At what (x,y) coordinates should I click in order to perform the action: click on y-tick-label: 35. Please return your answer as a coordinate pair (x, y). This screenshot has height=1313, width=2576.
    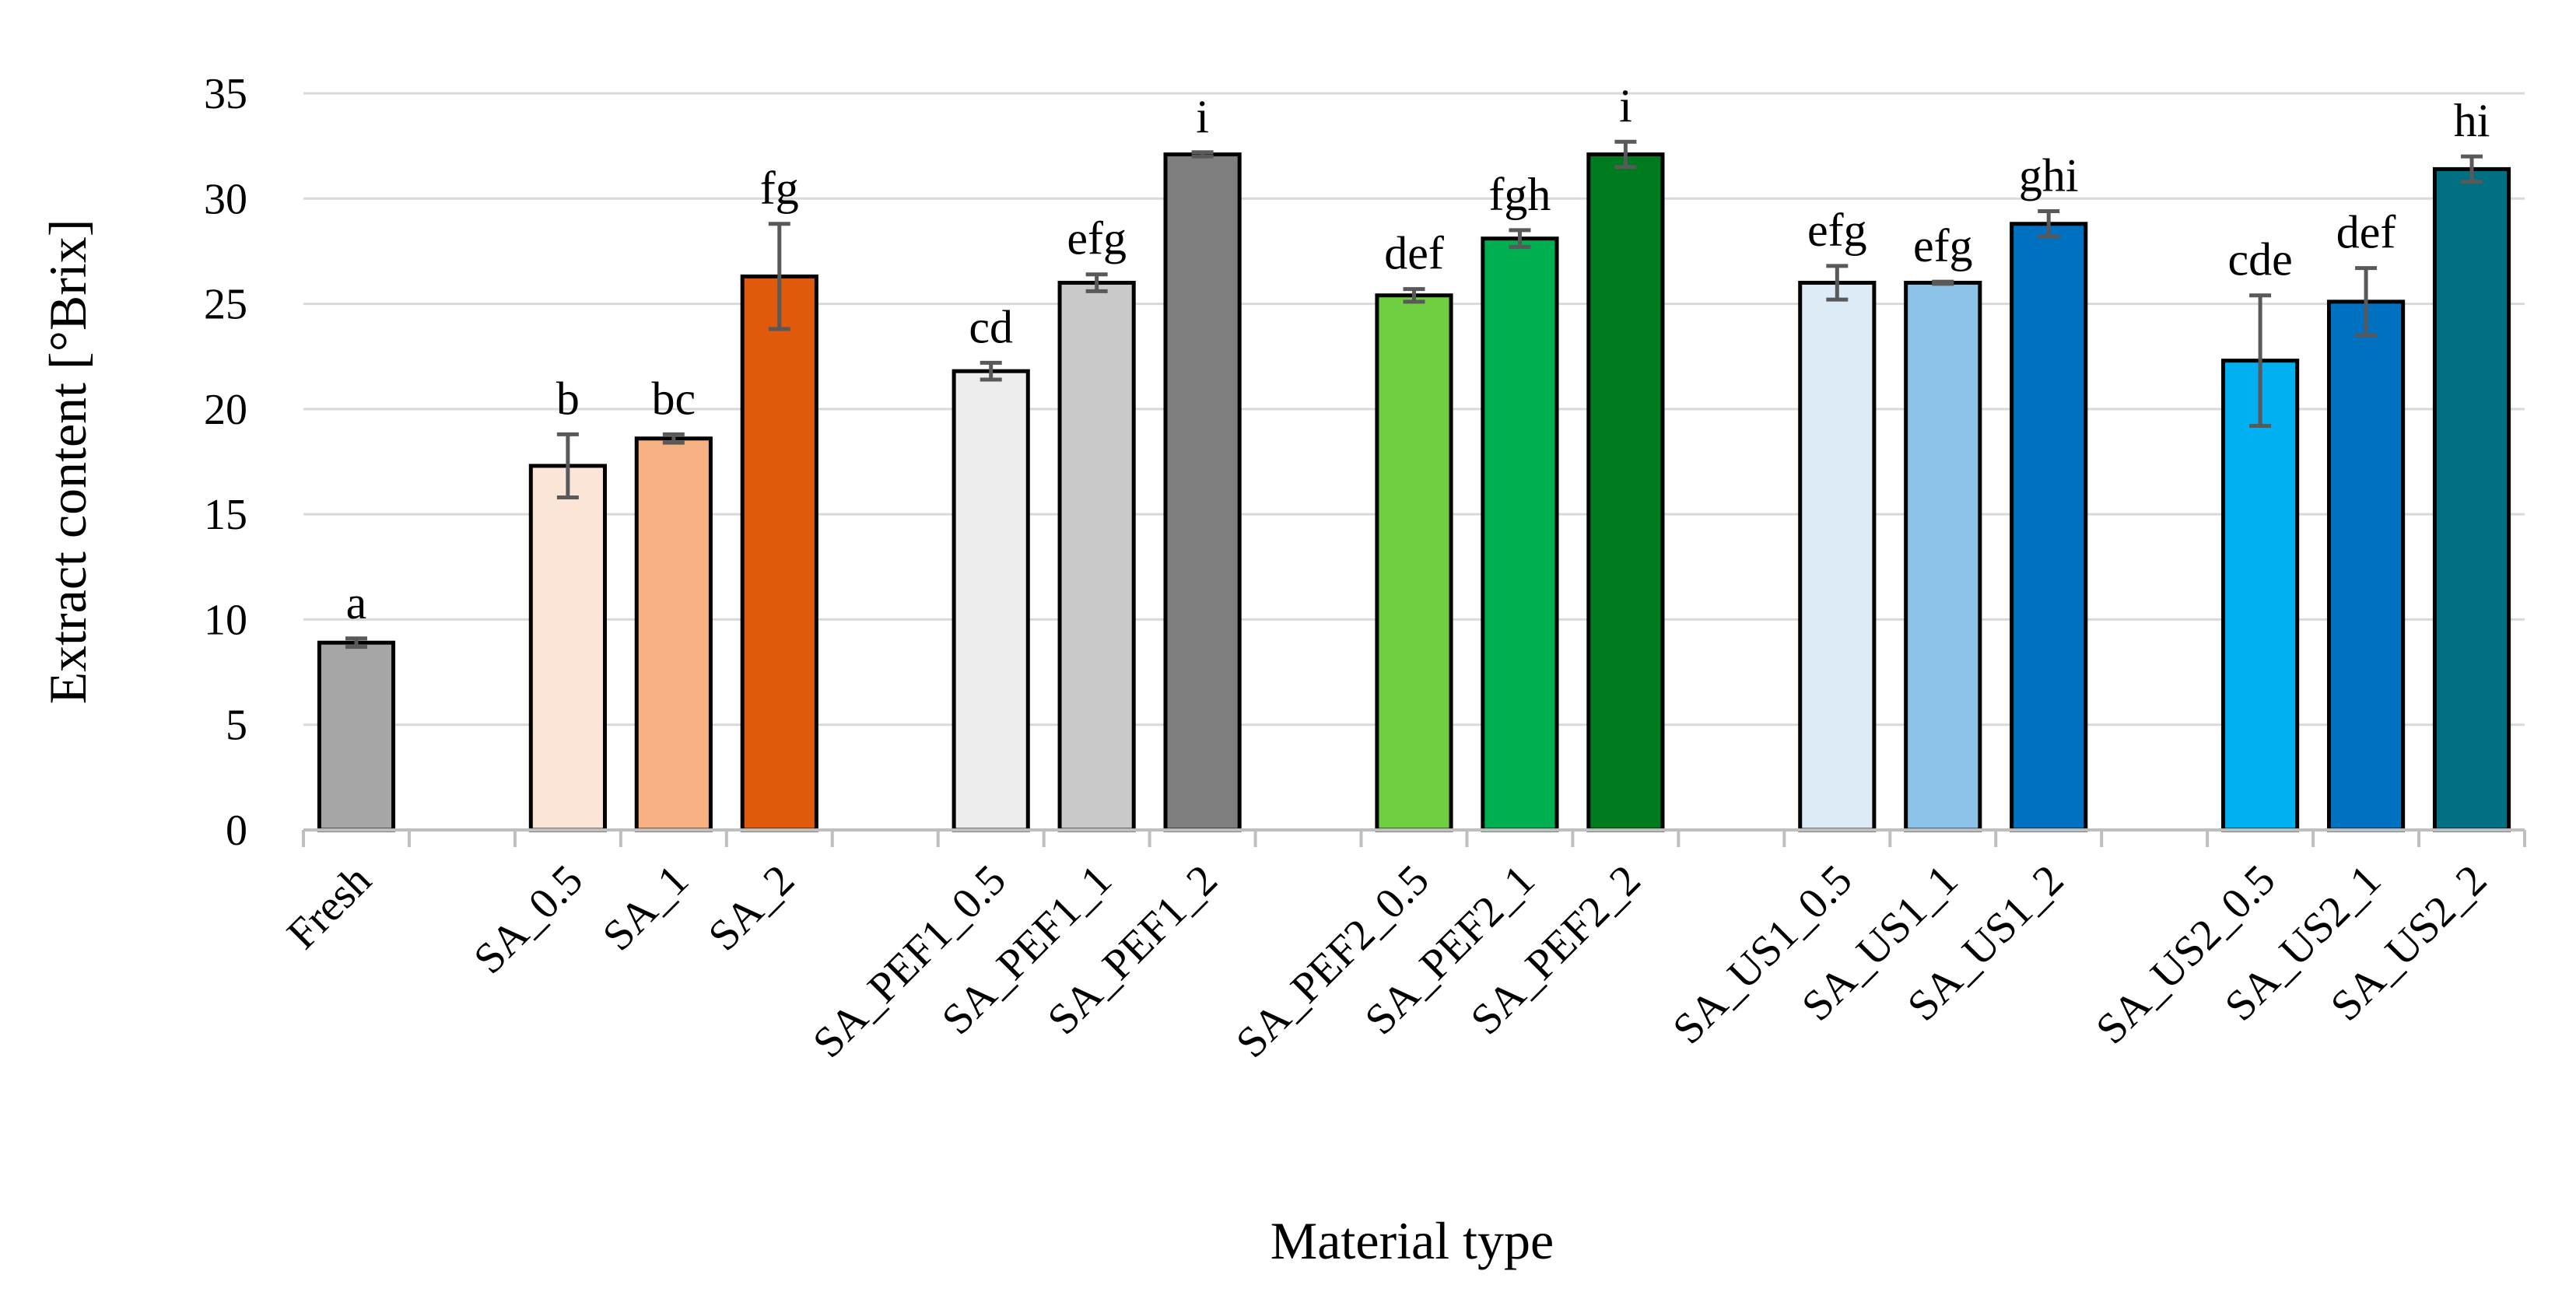
    Looking at the image, I should click on (225, 94).